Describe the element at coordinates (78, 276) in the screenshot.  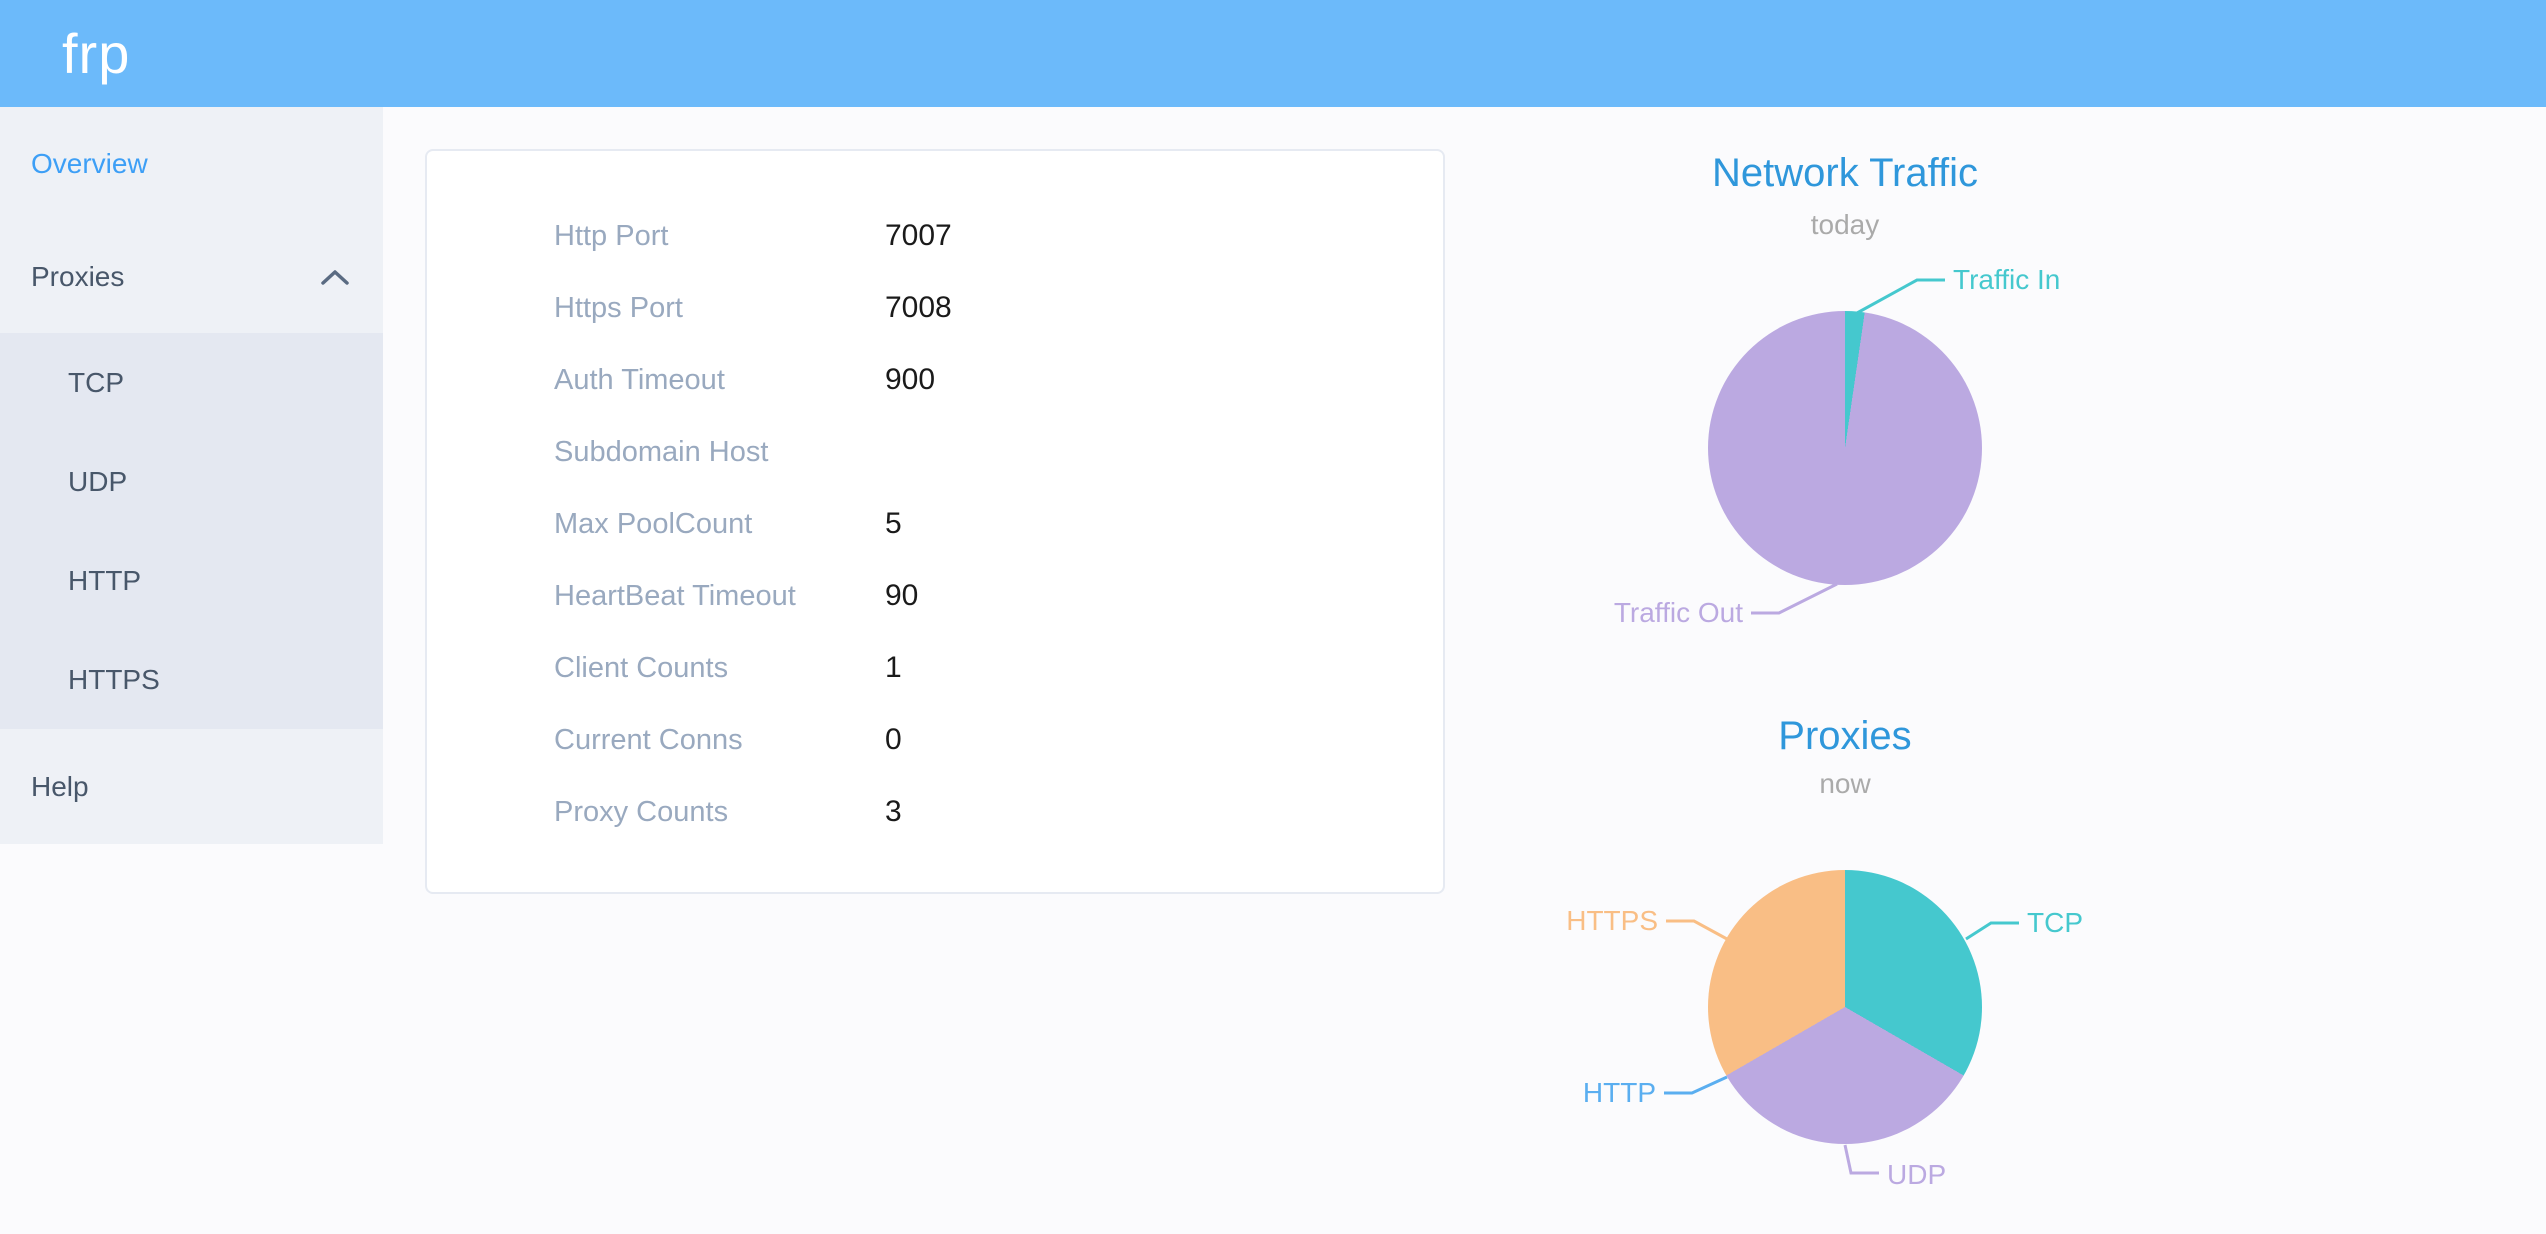
I see `sidebar-item-proxies-label: Proxies` at that location.